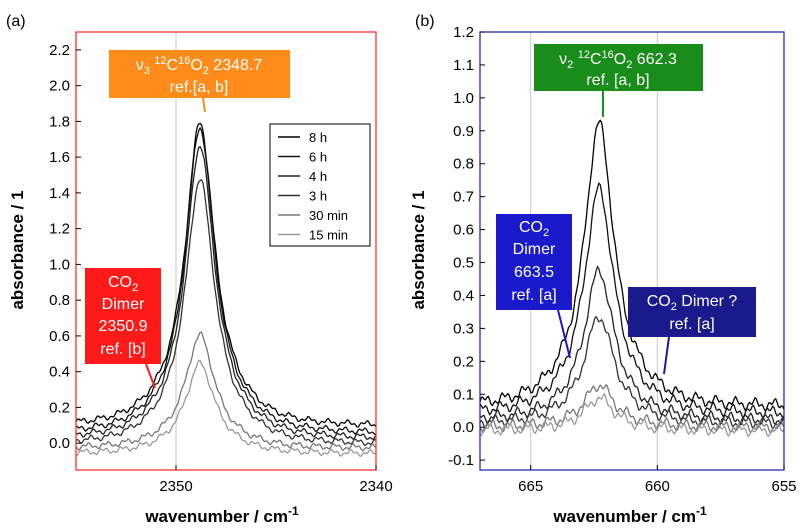 Image resolution: width=802 pixels, height=528 pixels. I want to click on annotation-nu2-box: ν2 12C16O2 662.3 ref. [a, b], so click(618, 80).